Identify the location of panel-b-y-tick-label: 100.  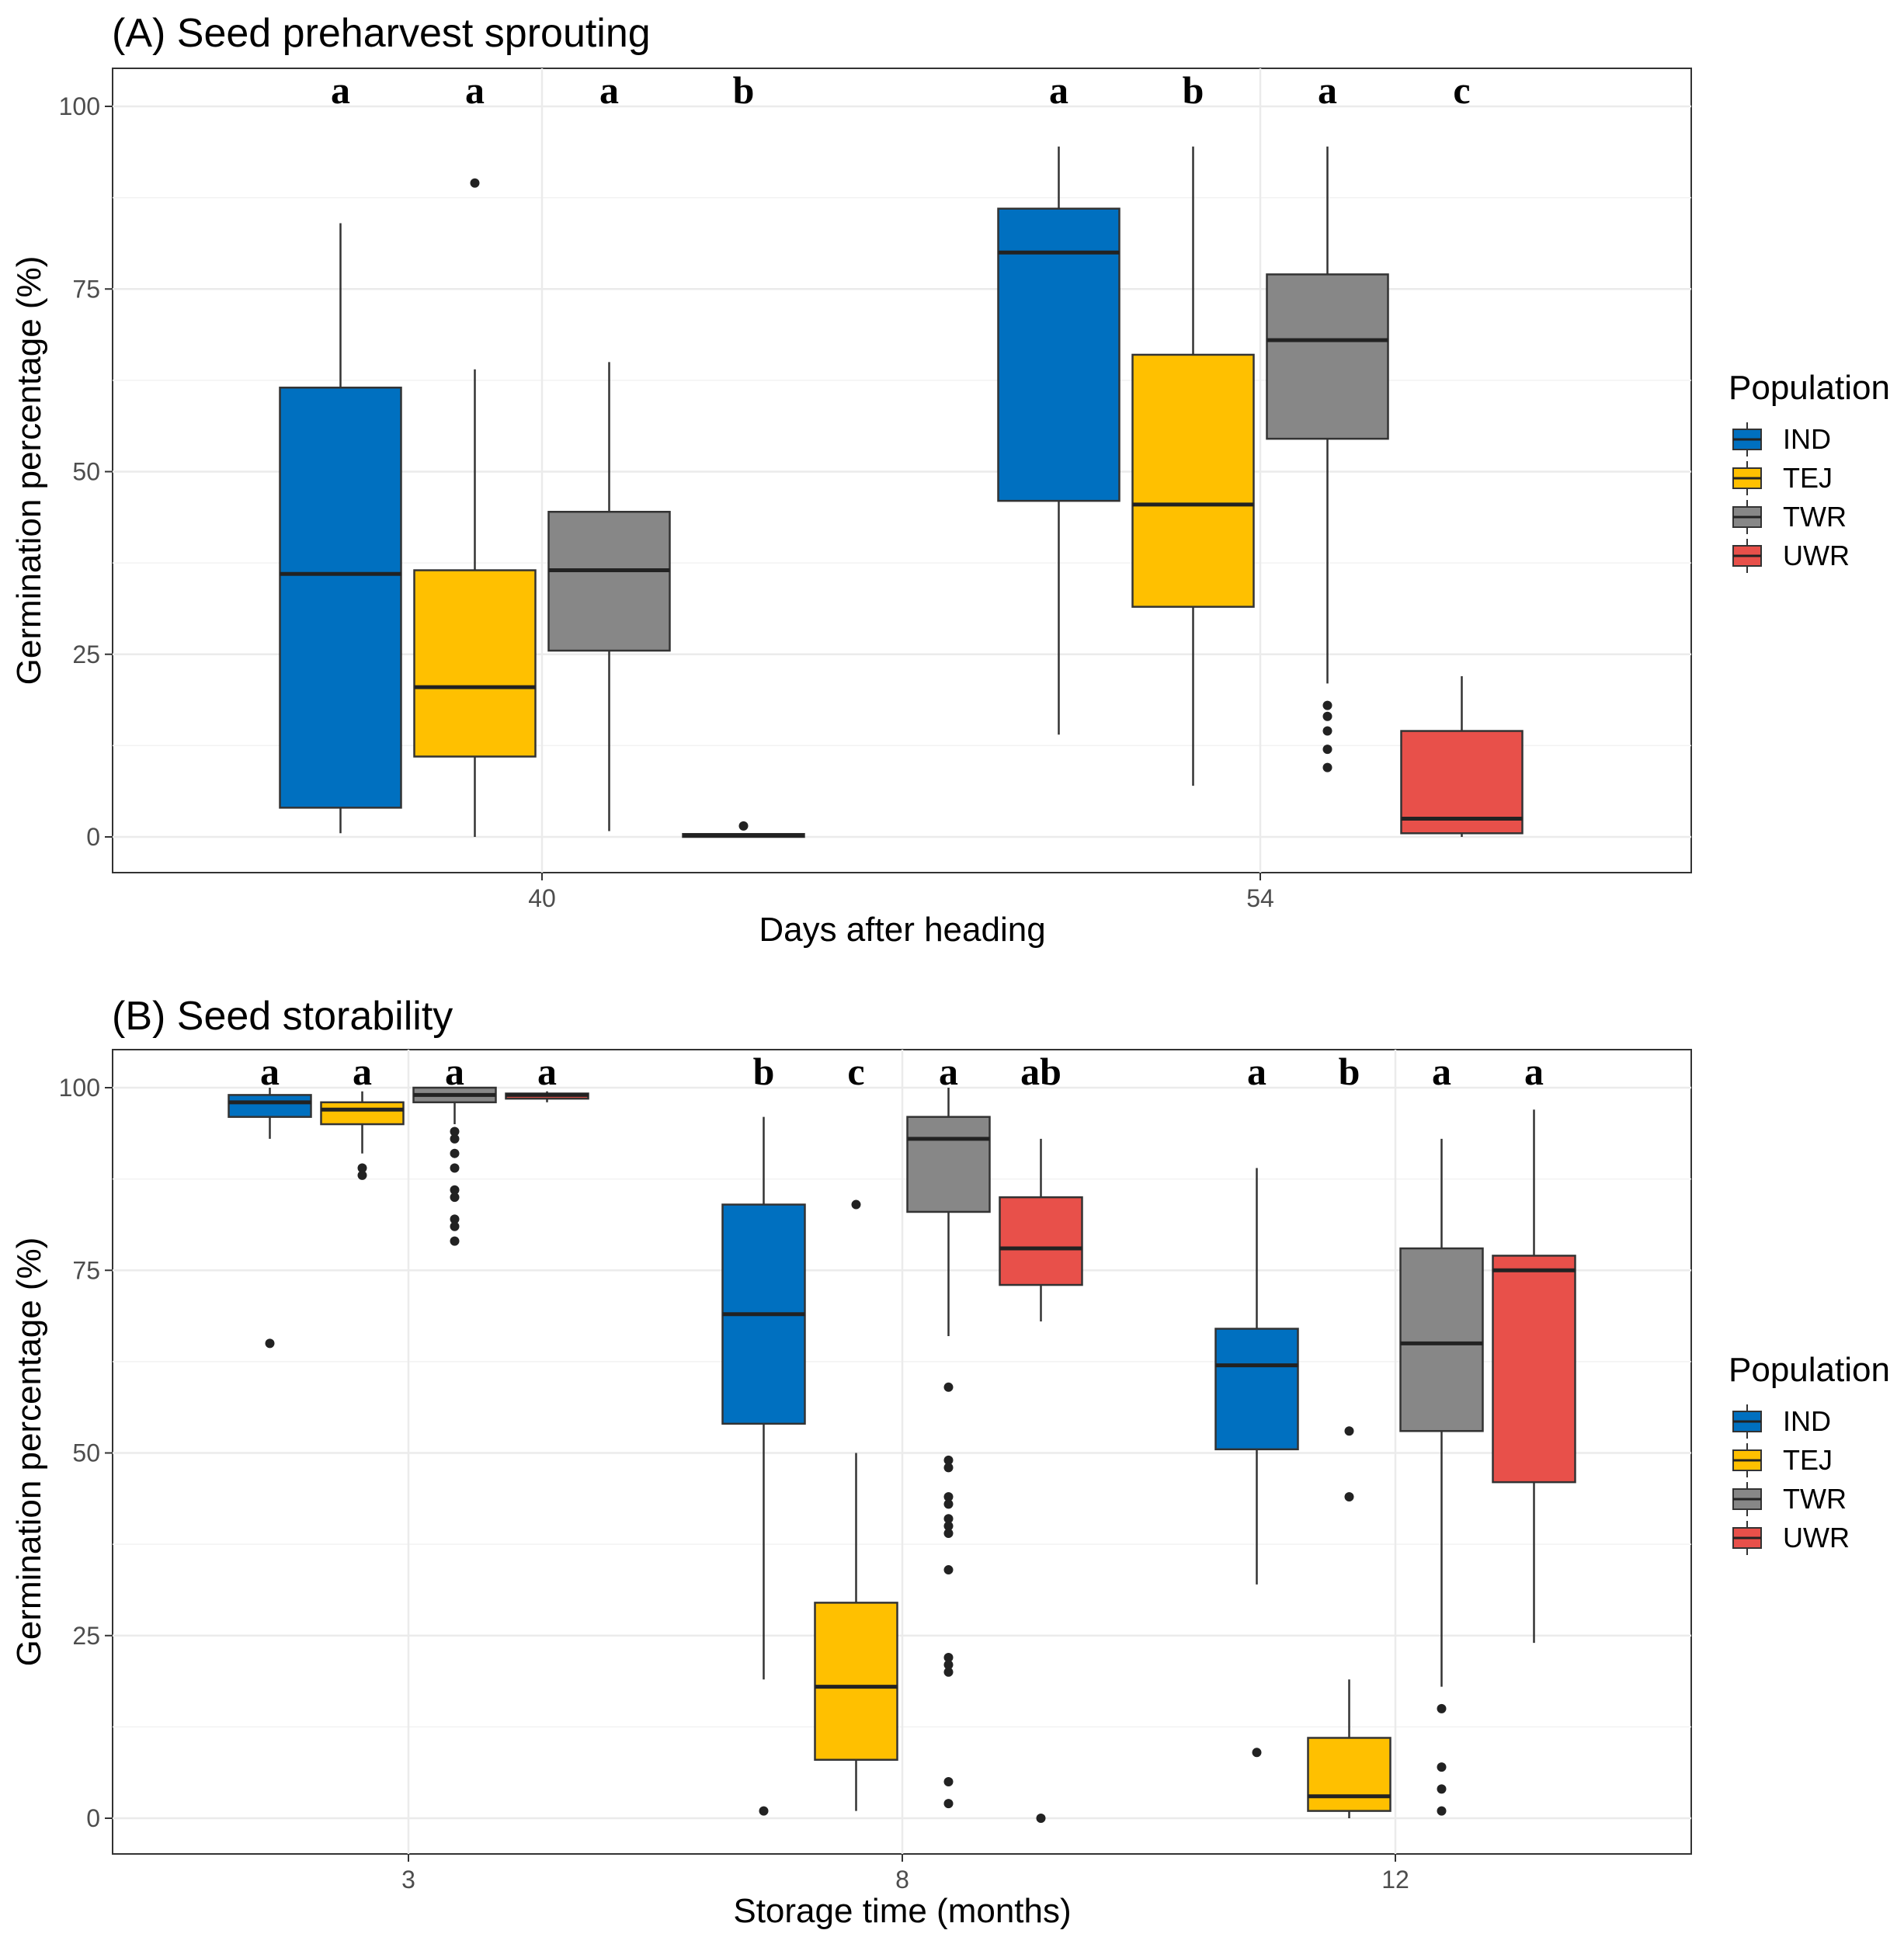
(79, 1088).